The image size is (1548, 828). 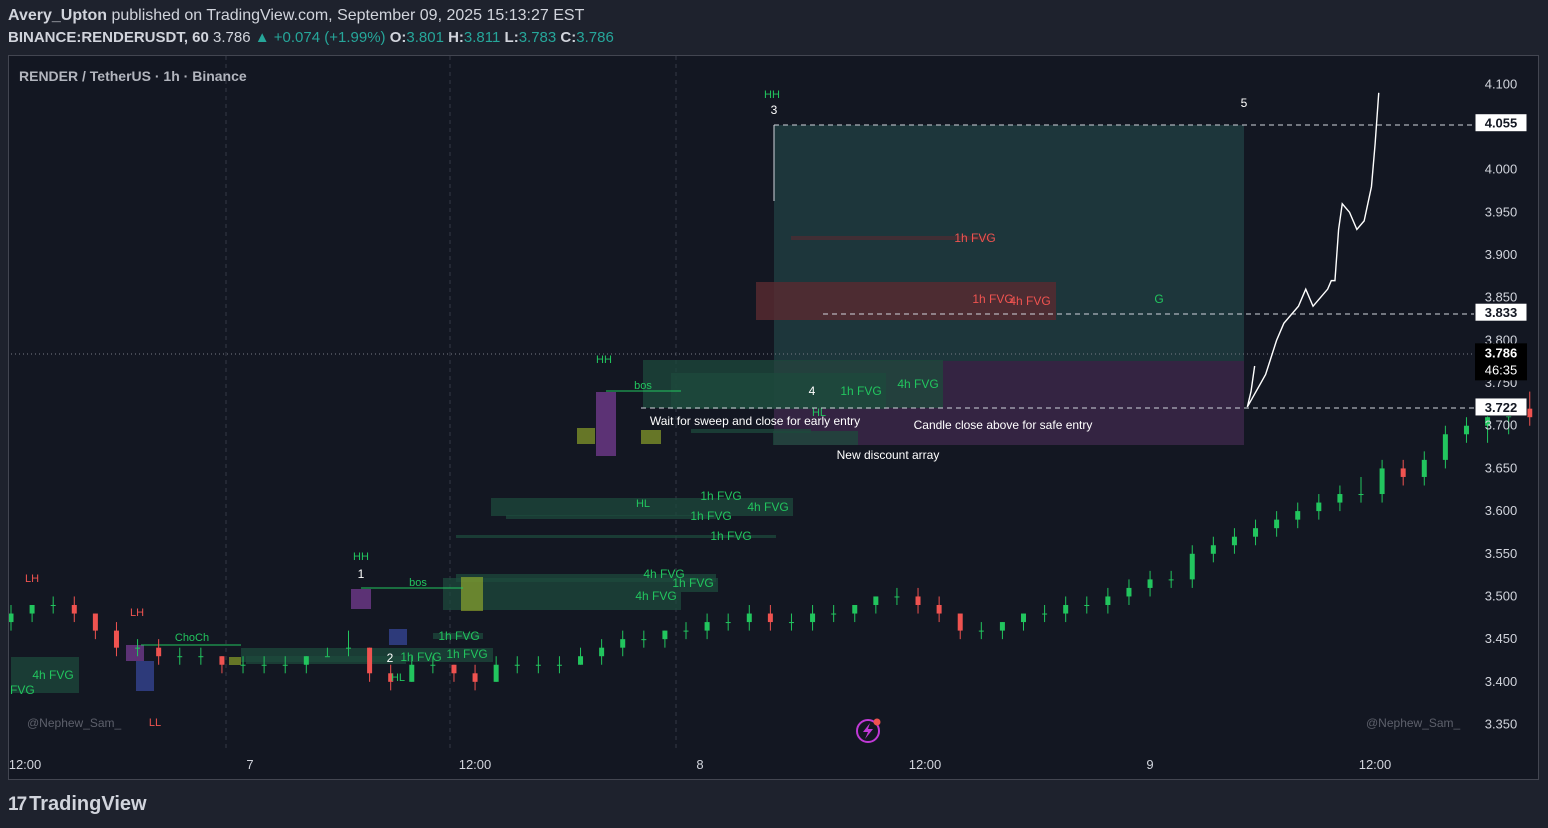 I want to click on y-tick-label: 3.850, so click(x=1501, y=297).